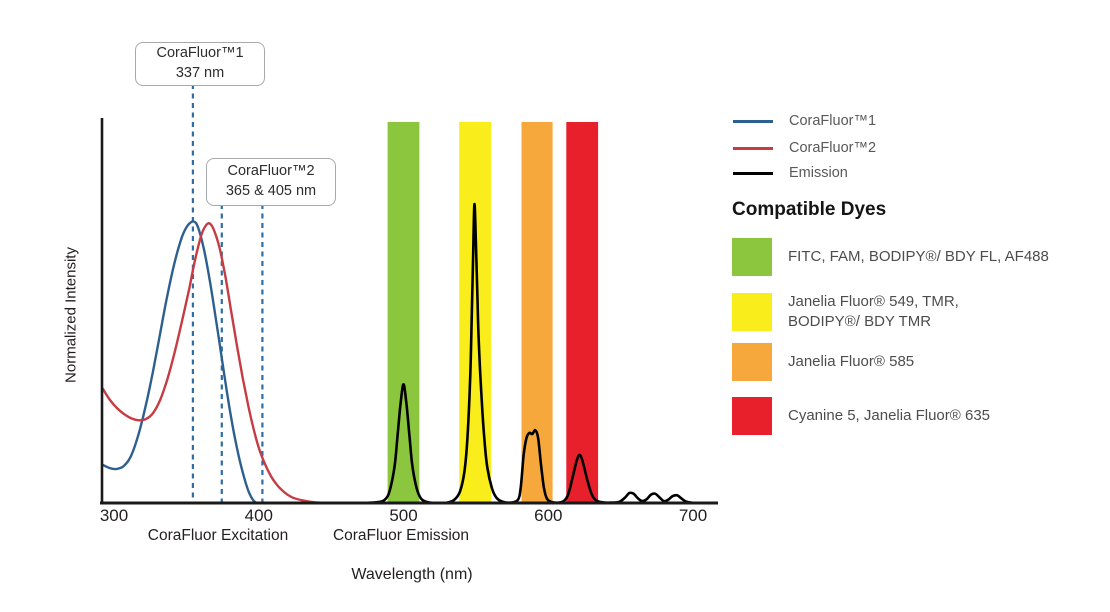  Describe the element at coordinates (403, 515) in the screenshot. I see `x-tick-label-500: 500` at that location.